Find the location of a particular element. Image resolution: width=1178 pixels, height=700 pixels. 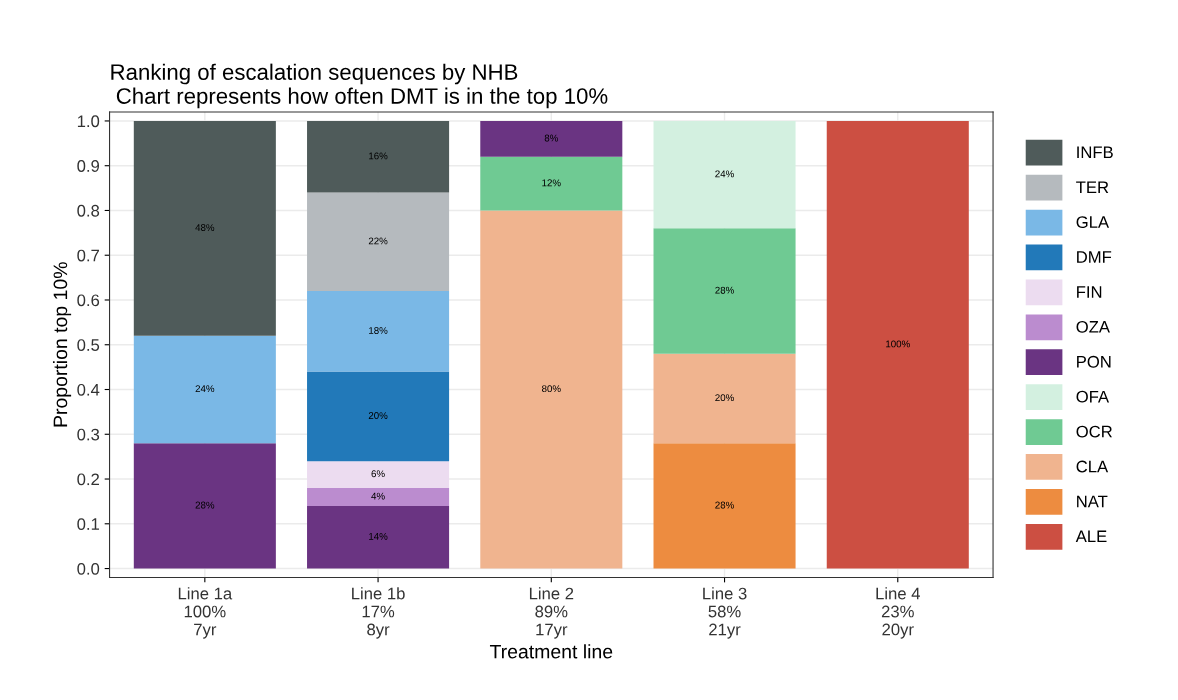

x-axis-title: Treatment line is located at coordinates (551, 651).